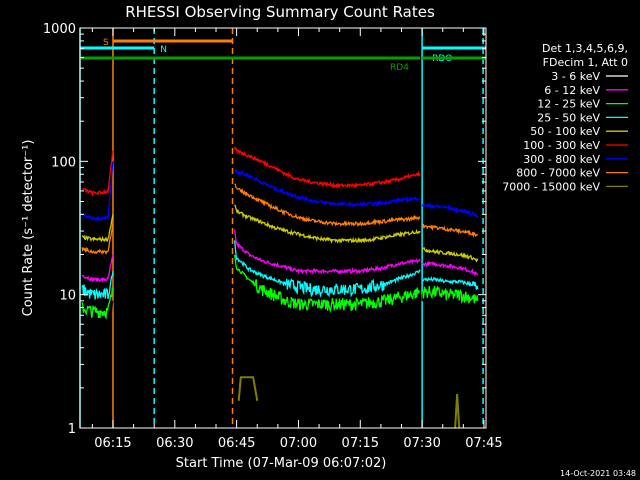 The height and width of the screenshot is (480, 640). What do you see at coordinates (561, 145) in the screenshot?
I see `legend-entry-label: 100 - 300 keV` at bounding box center [561, 145].